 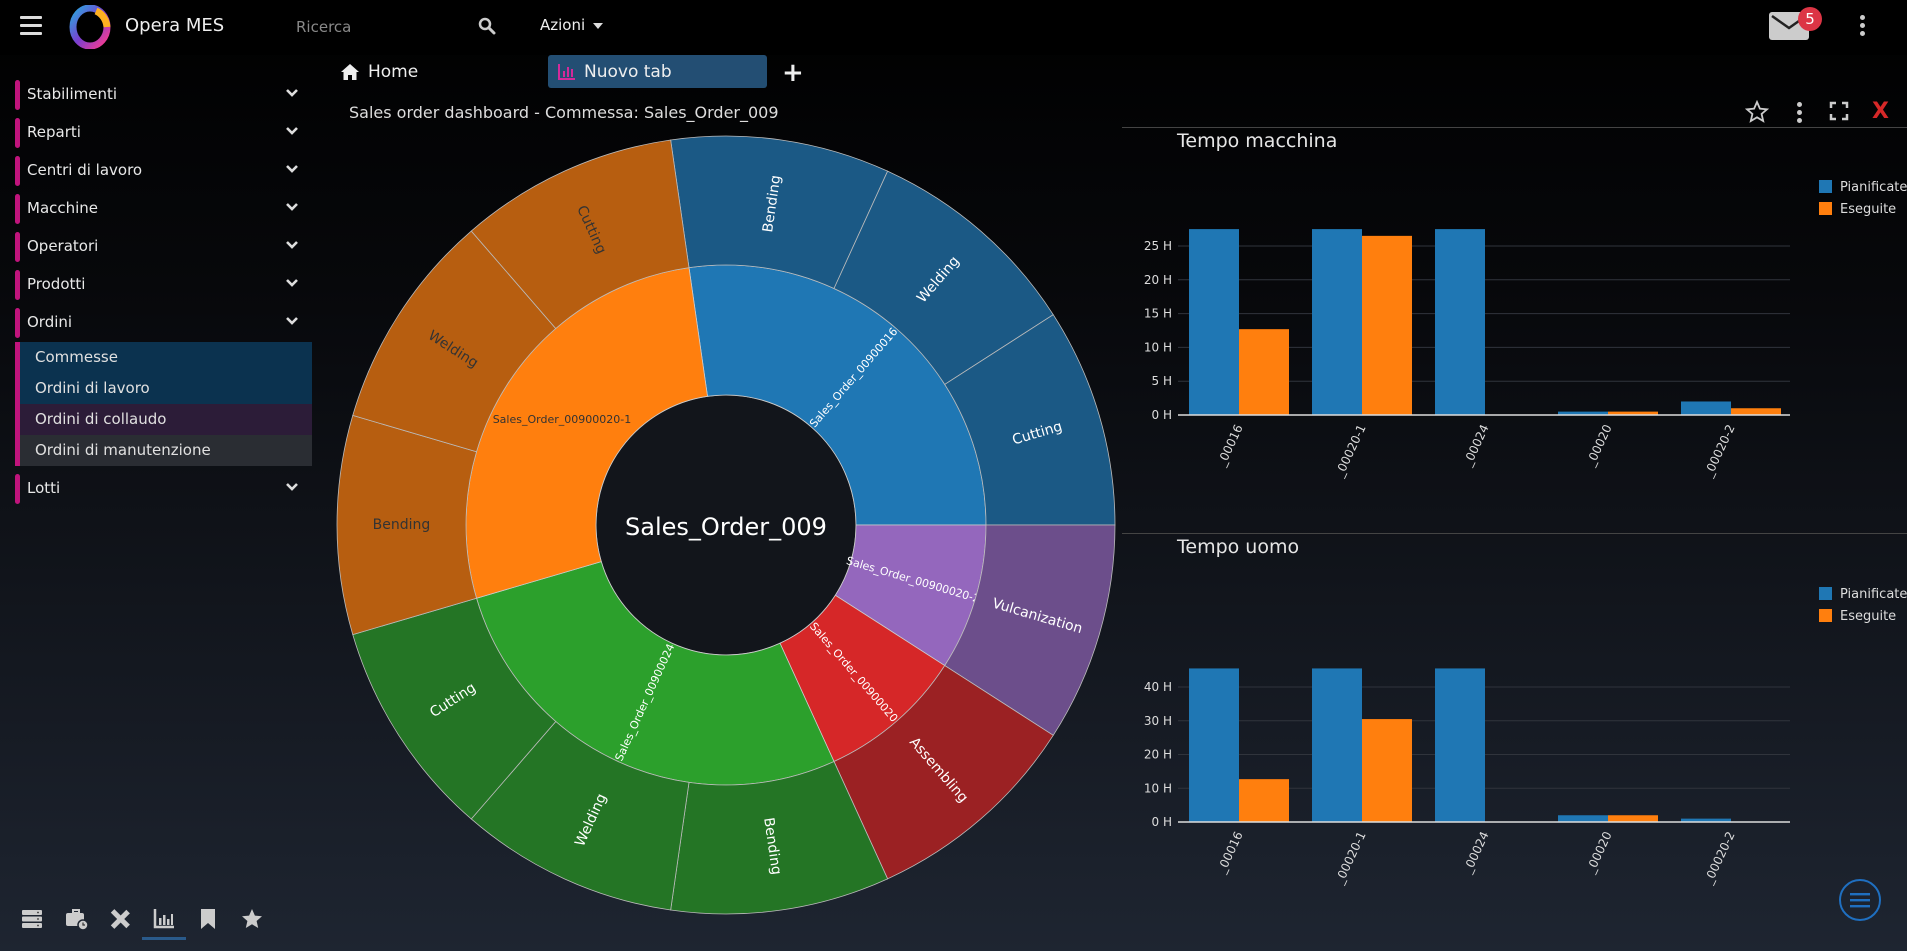 What do you see at coordinates (1158, 314) in the screenshot?
I see `y-tick-label: 15 H` at bounding box center [1158, 314].